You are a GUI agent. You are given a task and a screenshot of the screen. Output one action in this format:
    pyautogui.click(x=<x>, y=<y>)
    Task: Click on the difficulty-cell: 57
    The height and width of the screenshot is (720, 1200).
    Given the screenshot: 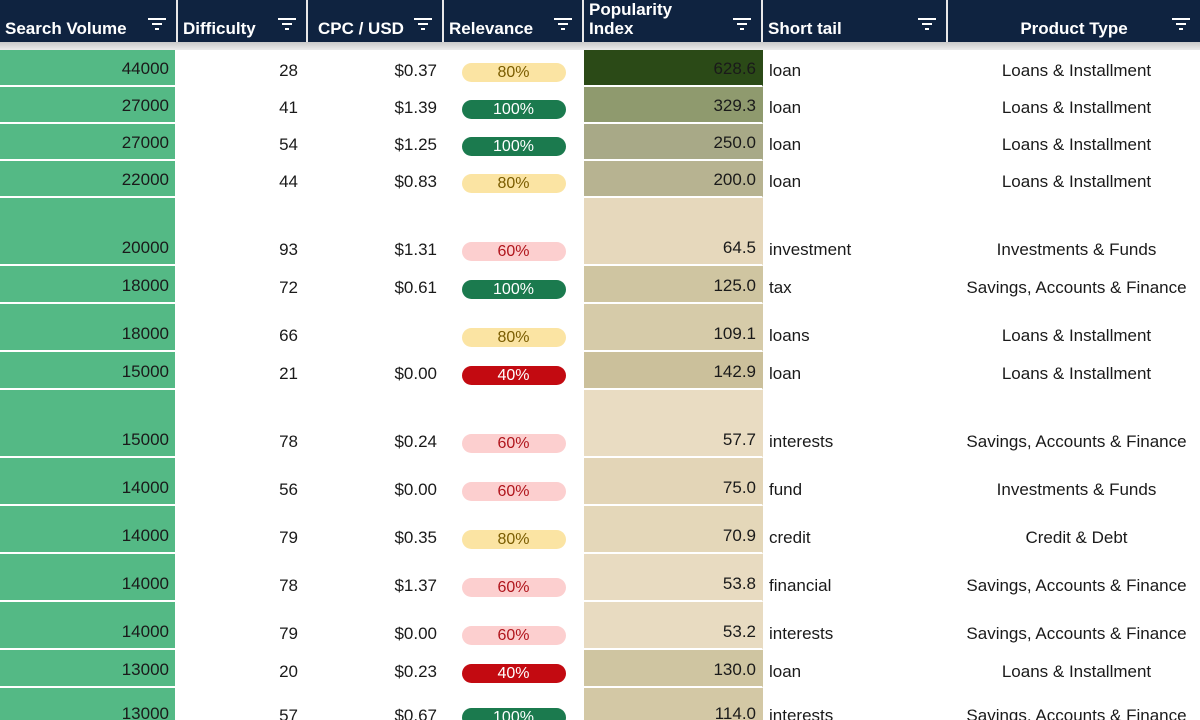 What is the action you would take?
    pyautogui.click(x=288, y=713)
    